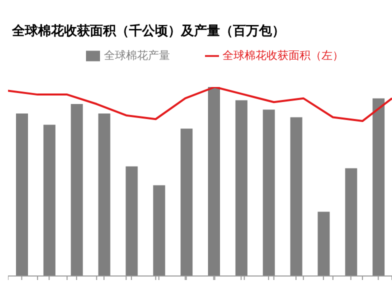 The height and width of the screenshot is (293, 392). What do you see at coordinates (137, 55) in the screenshot?
I see `legend-label: 全球棉花产量` at bounding box center [137, 55].